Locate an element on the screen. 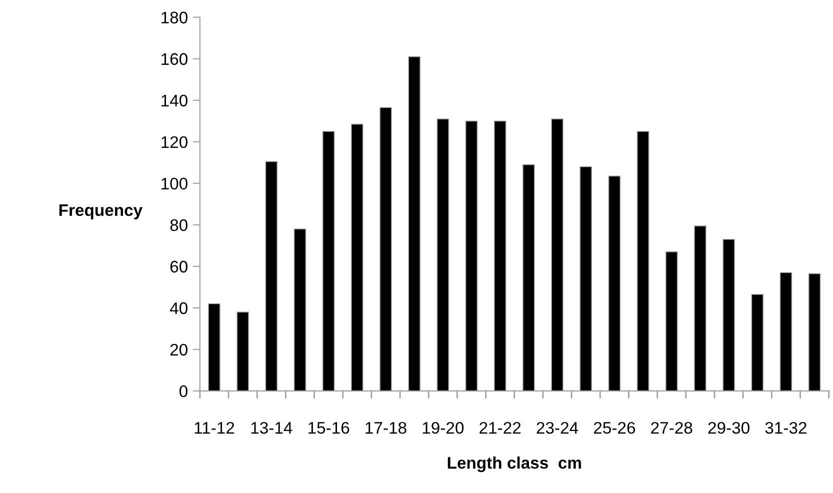 The image size is (833, 493). x-tick-label: 17-18 is located at coordinates (386, 428).